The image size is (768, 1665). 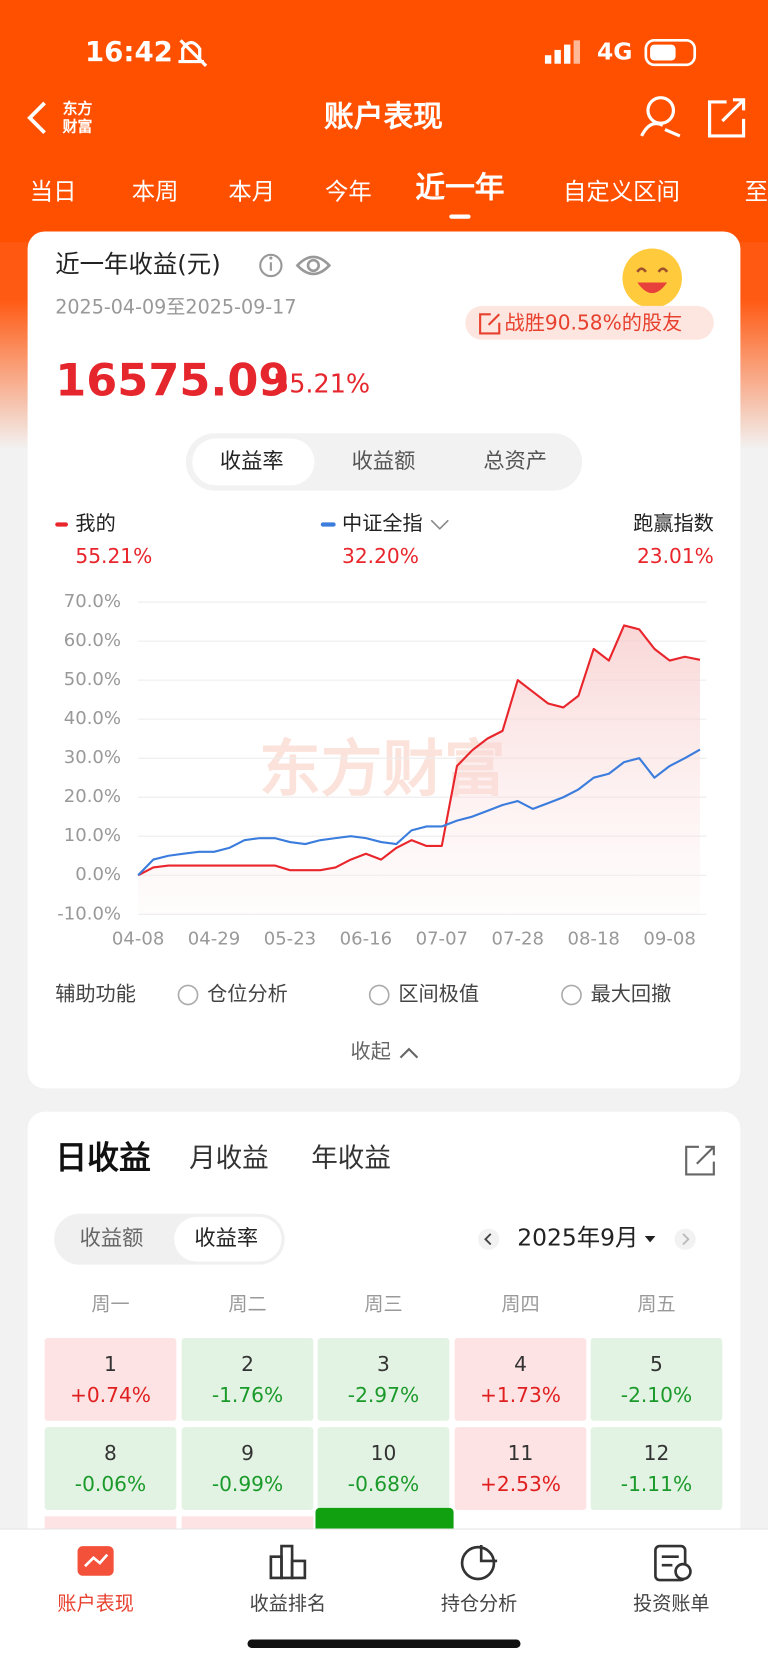 I want to click on back-button, so click(x=36, y=118).